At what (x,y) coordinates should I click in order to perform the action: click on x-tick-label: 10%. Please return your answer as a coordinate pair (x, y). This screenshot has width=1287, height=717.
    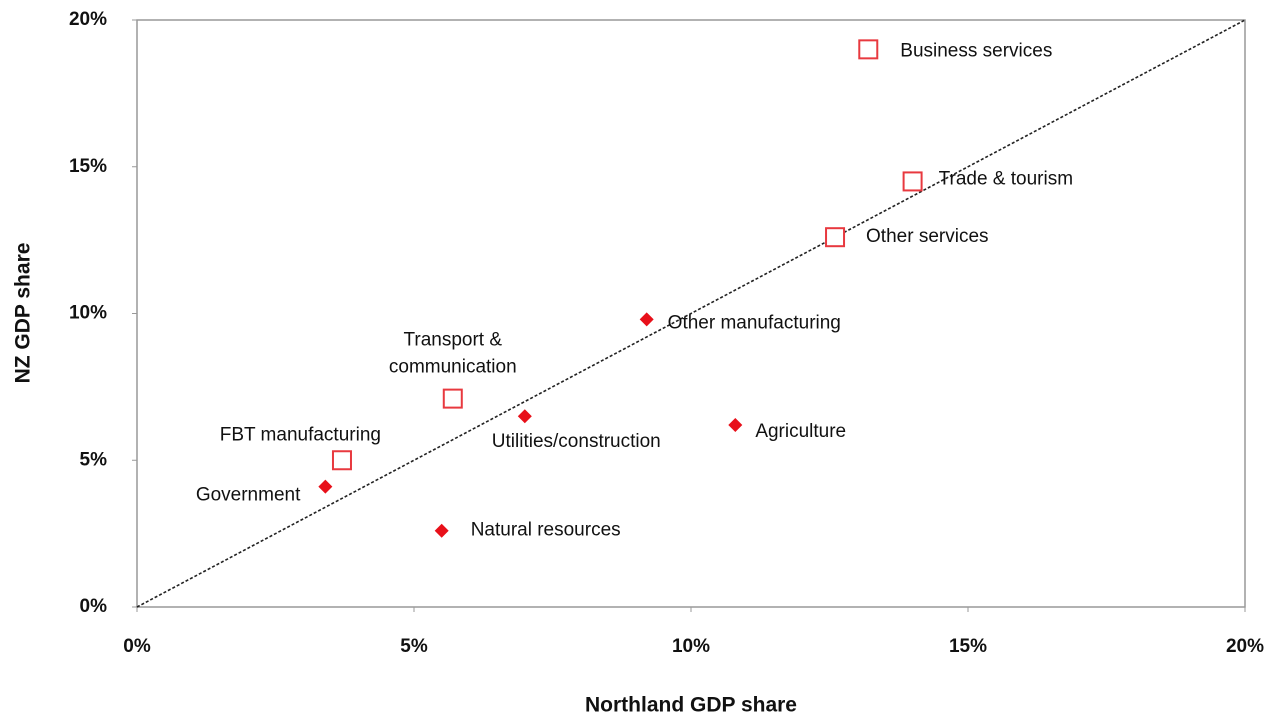
    Looking at the image, I should click on (691, 646).